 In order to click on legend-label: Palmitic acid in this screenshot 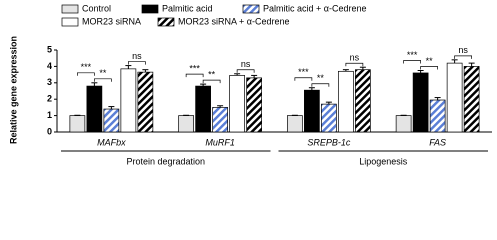, I will do `click(187, 8)`.